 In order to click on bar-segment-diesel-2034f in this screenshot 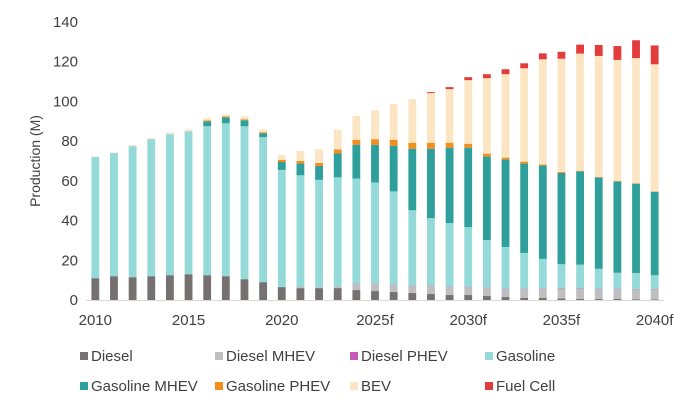, I will do `click(542, 299)`.